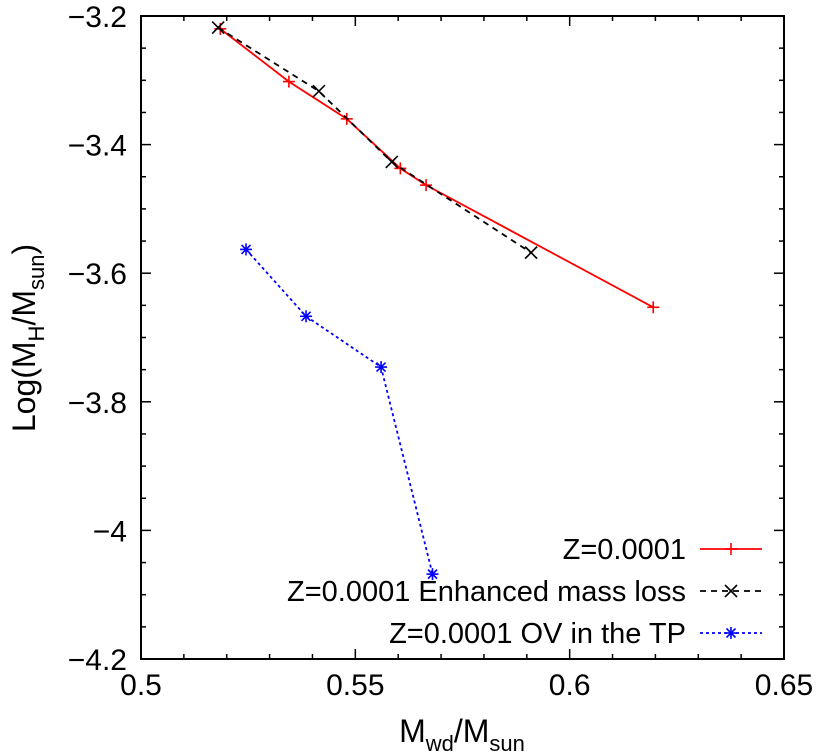 This screenshot has width=830, height=753. What do you see at coordinates (97, 403) in the screenshot?
I see `y-tick-label: −3.8` at bounding box center [97, 403].